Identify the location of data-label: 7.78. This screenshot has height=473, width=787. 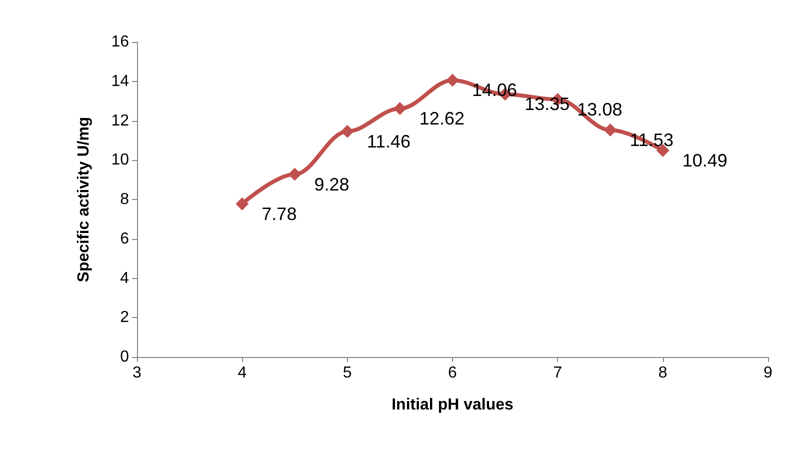
(279, 214).